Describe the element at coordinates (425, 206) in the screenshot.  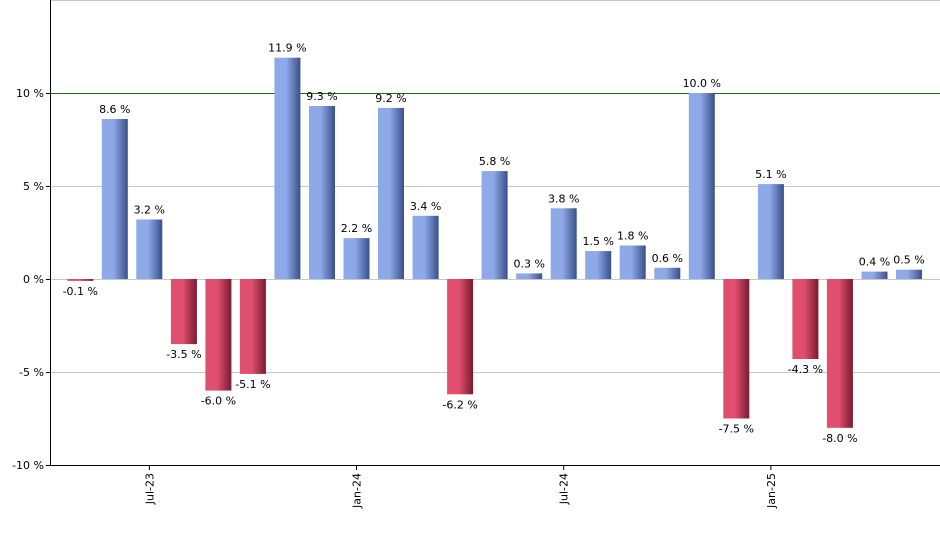
I see `data-label: 3.4 %` at that location.